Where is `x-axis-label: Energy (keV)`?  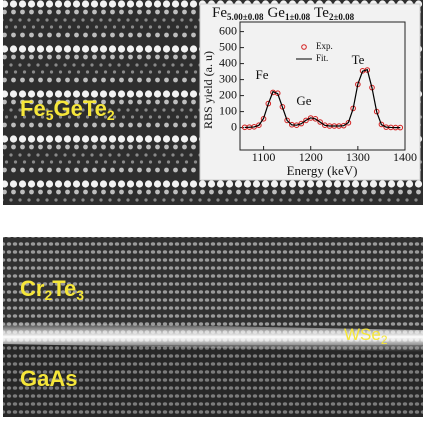 x-axis-label: Energy (keV) is located at coordinates (322, 170).